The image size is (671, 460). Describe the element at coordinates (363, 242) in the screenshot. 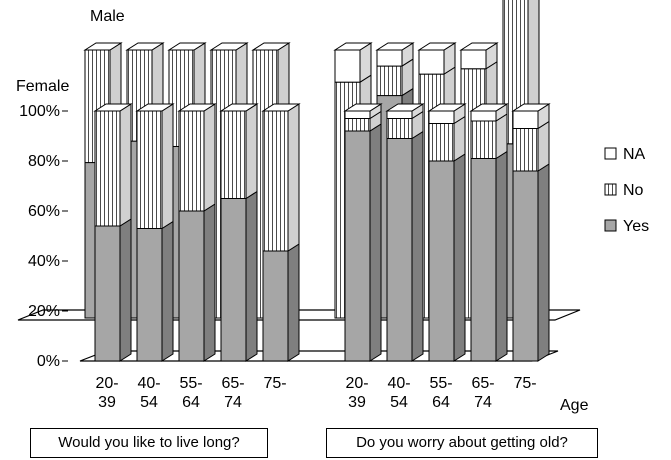

I see `female-bar-g2-c1-yes-segment` at that location.